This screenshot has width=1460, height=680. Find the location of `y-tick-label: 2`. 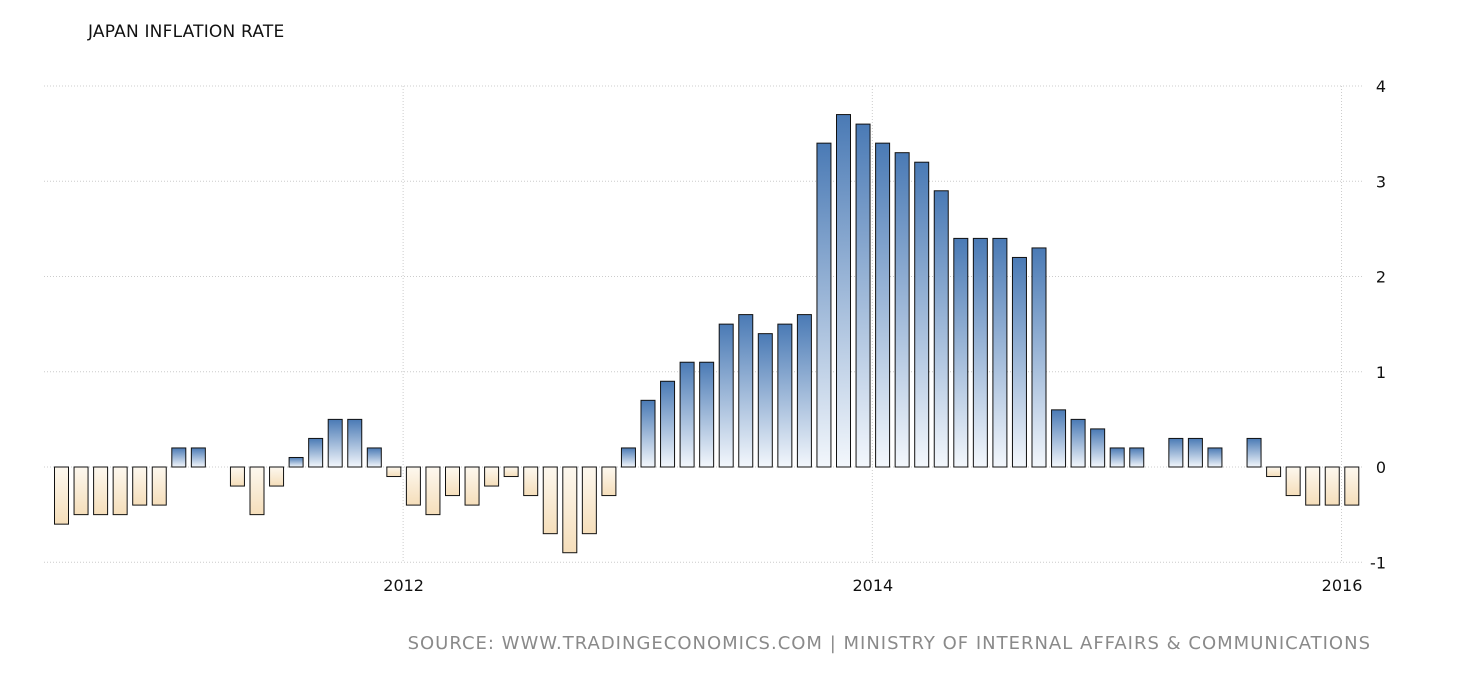

y-tick-label: 2 is located at coordinates (1381, 277).